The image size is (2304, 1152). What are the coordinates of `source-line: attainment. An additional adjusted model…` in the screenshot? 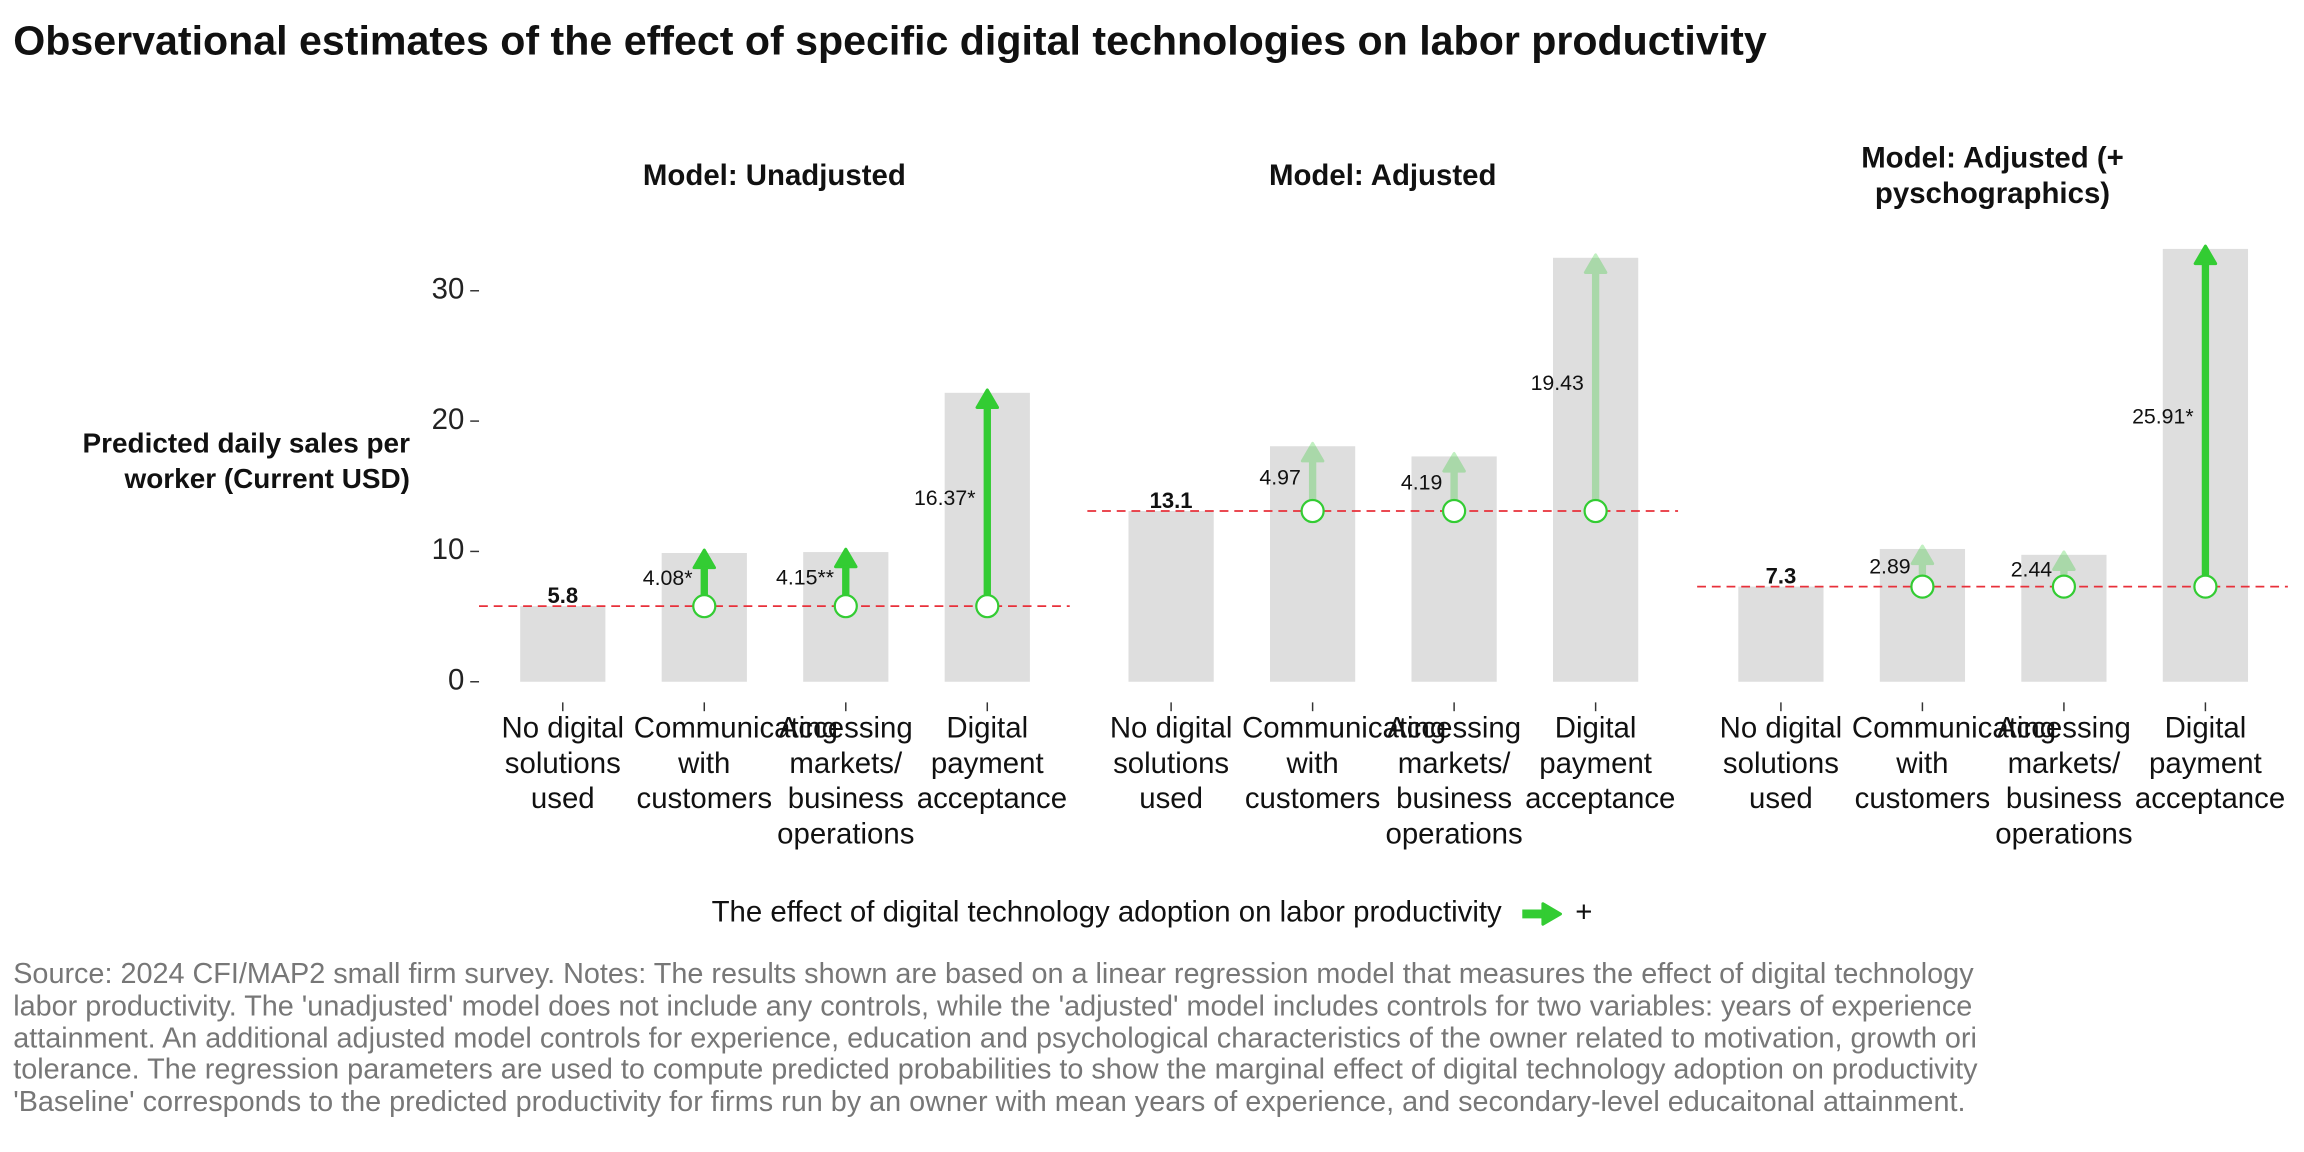 It's located at (995, 1038).